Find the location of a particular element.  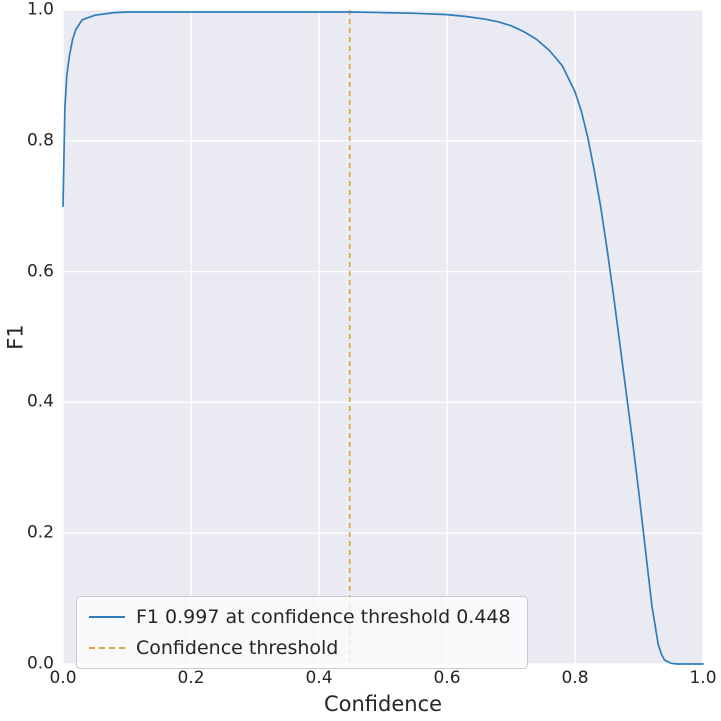

legend-item-f1-curve: F1 0.997 at confidence threshold 0.448 is located at coordinates (300, 617).